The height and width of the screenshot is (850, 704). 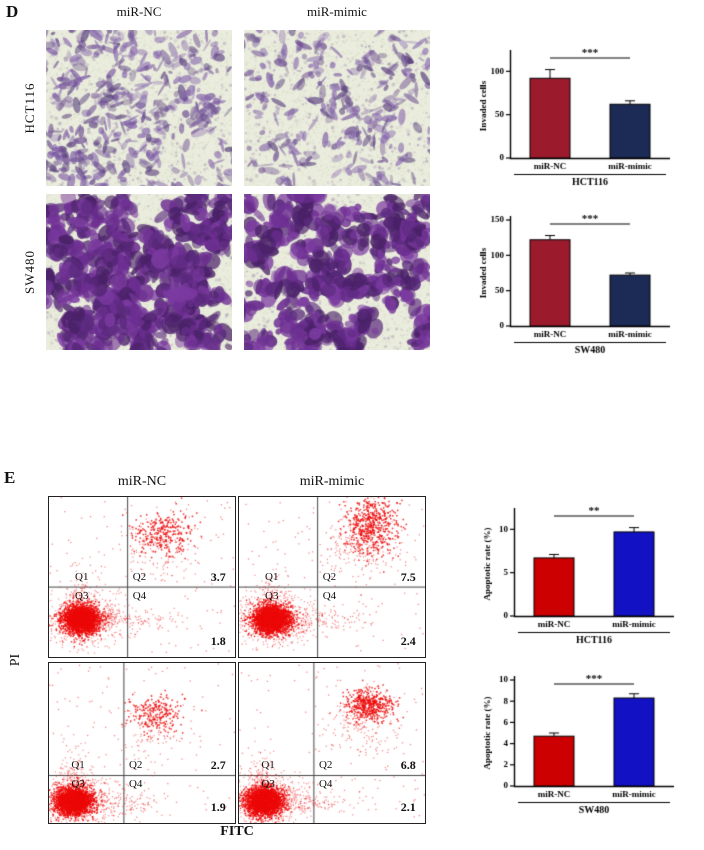 What do you see at coordinates (408, 640) in the screenshot?
I see `q4-percentage: 2.4` at bounding box center [408, 640].